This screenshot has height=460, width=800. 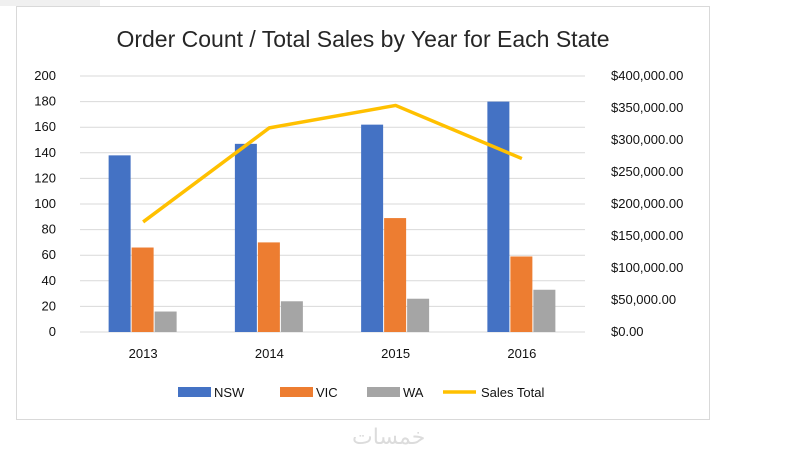 I want to click on x-axis: 2013 2014 2015 2016, so click(x=333, y=353).